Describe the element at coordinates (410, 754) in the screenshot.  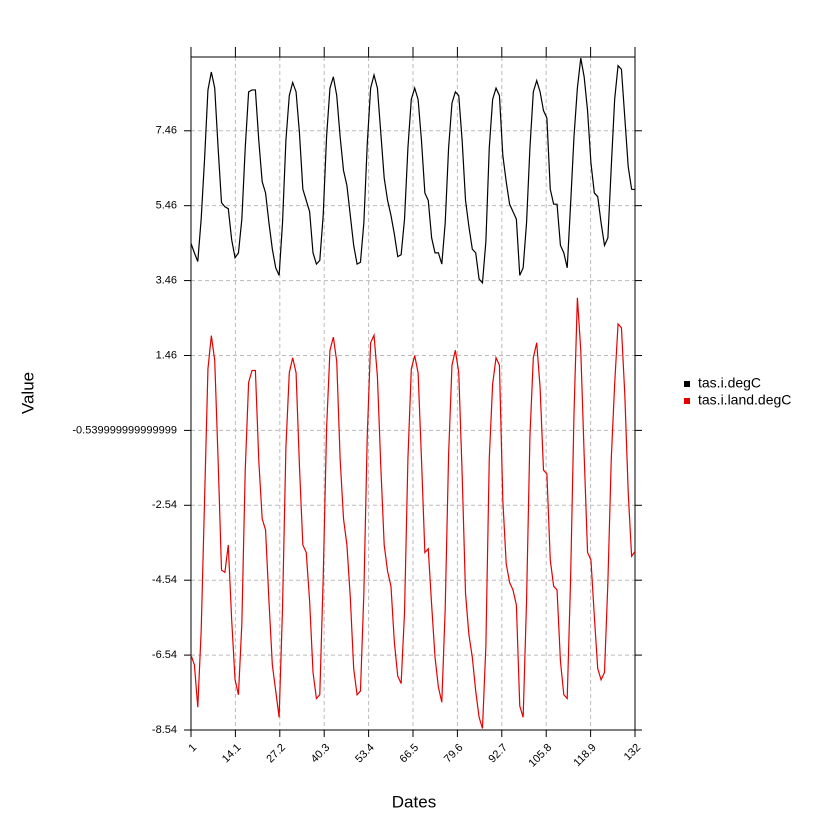
I see `x-tick-label: 66.5` at that location.